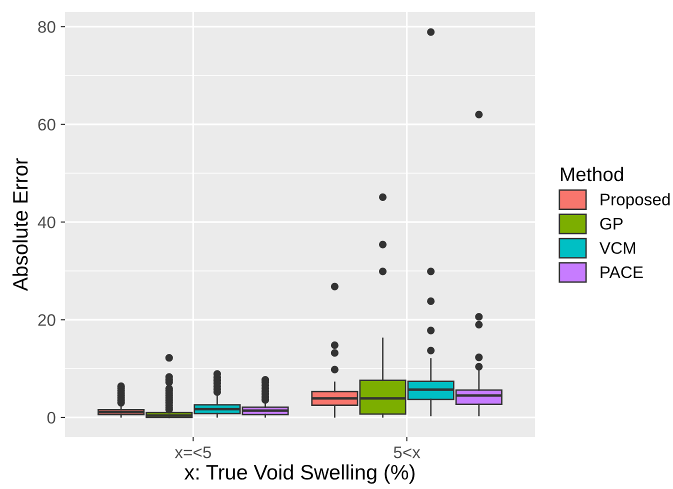 The height and width of the screenshot is (489, 673). What do you see at coordinates (621, 272) in the screenshot?
I see `legend-label: PACE` at bounding box center [621, 272].